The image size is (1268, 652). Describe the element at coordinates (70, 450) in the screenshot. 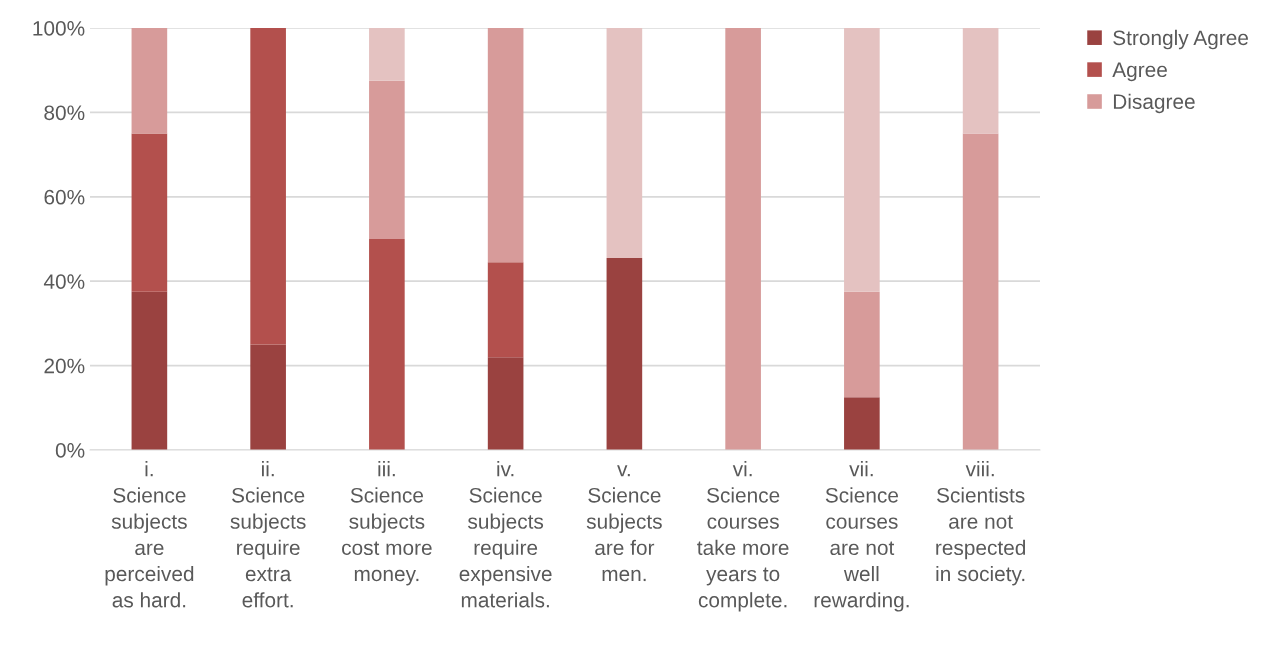

I see `y-tick-label: 0%` at that location.